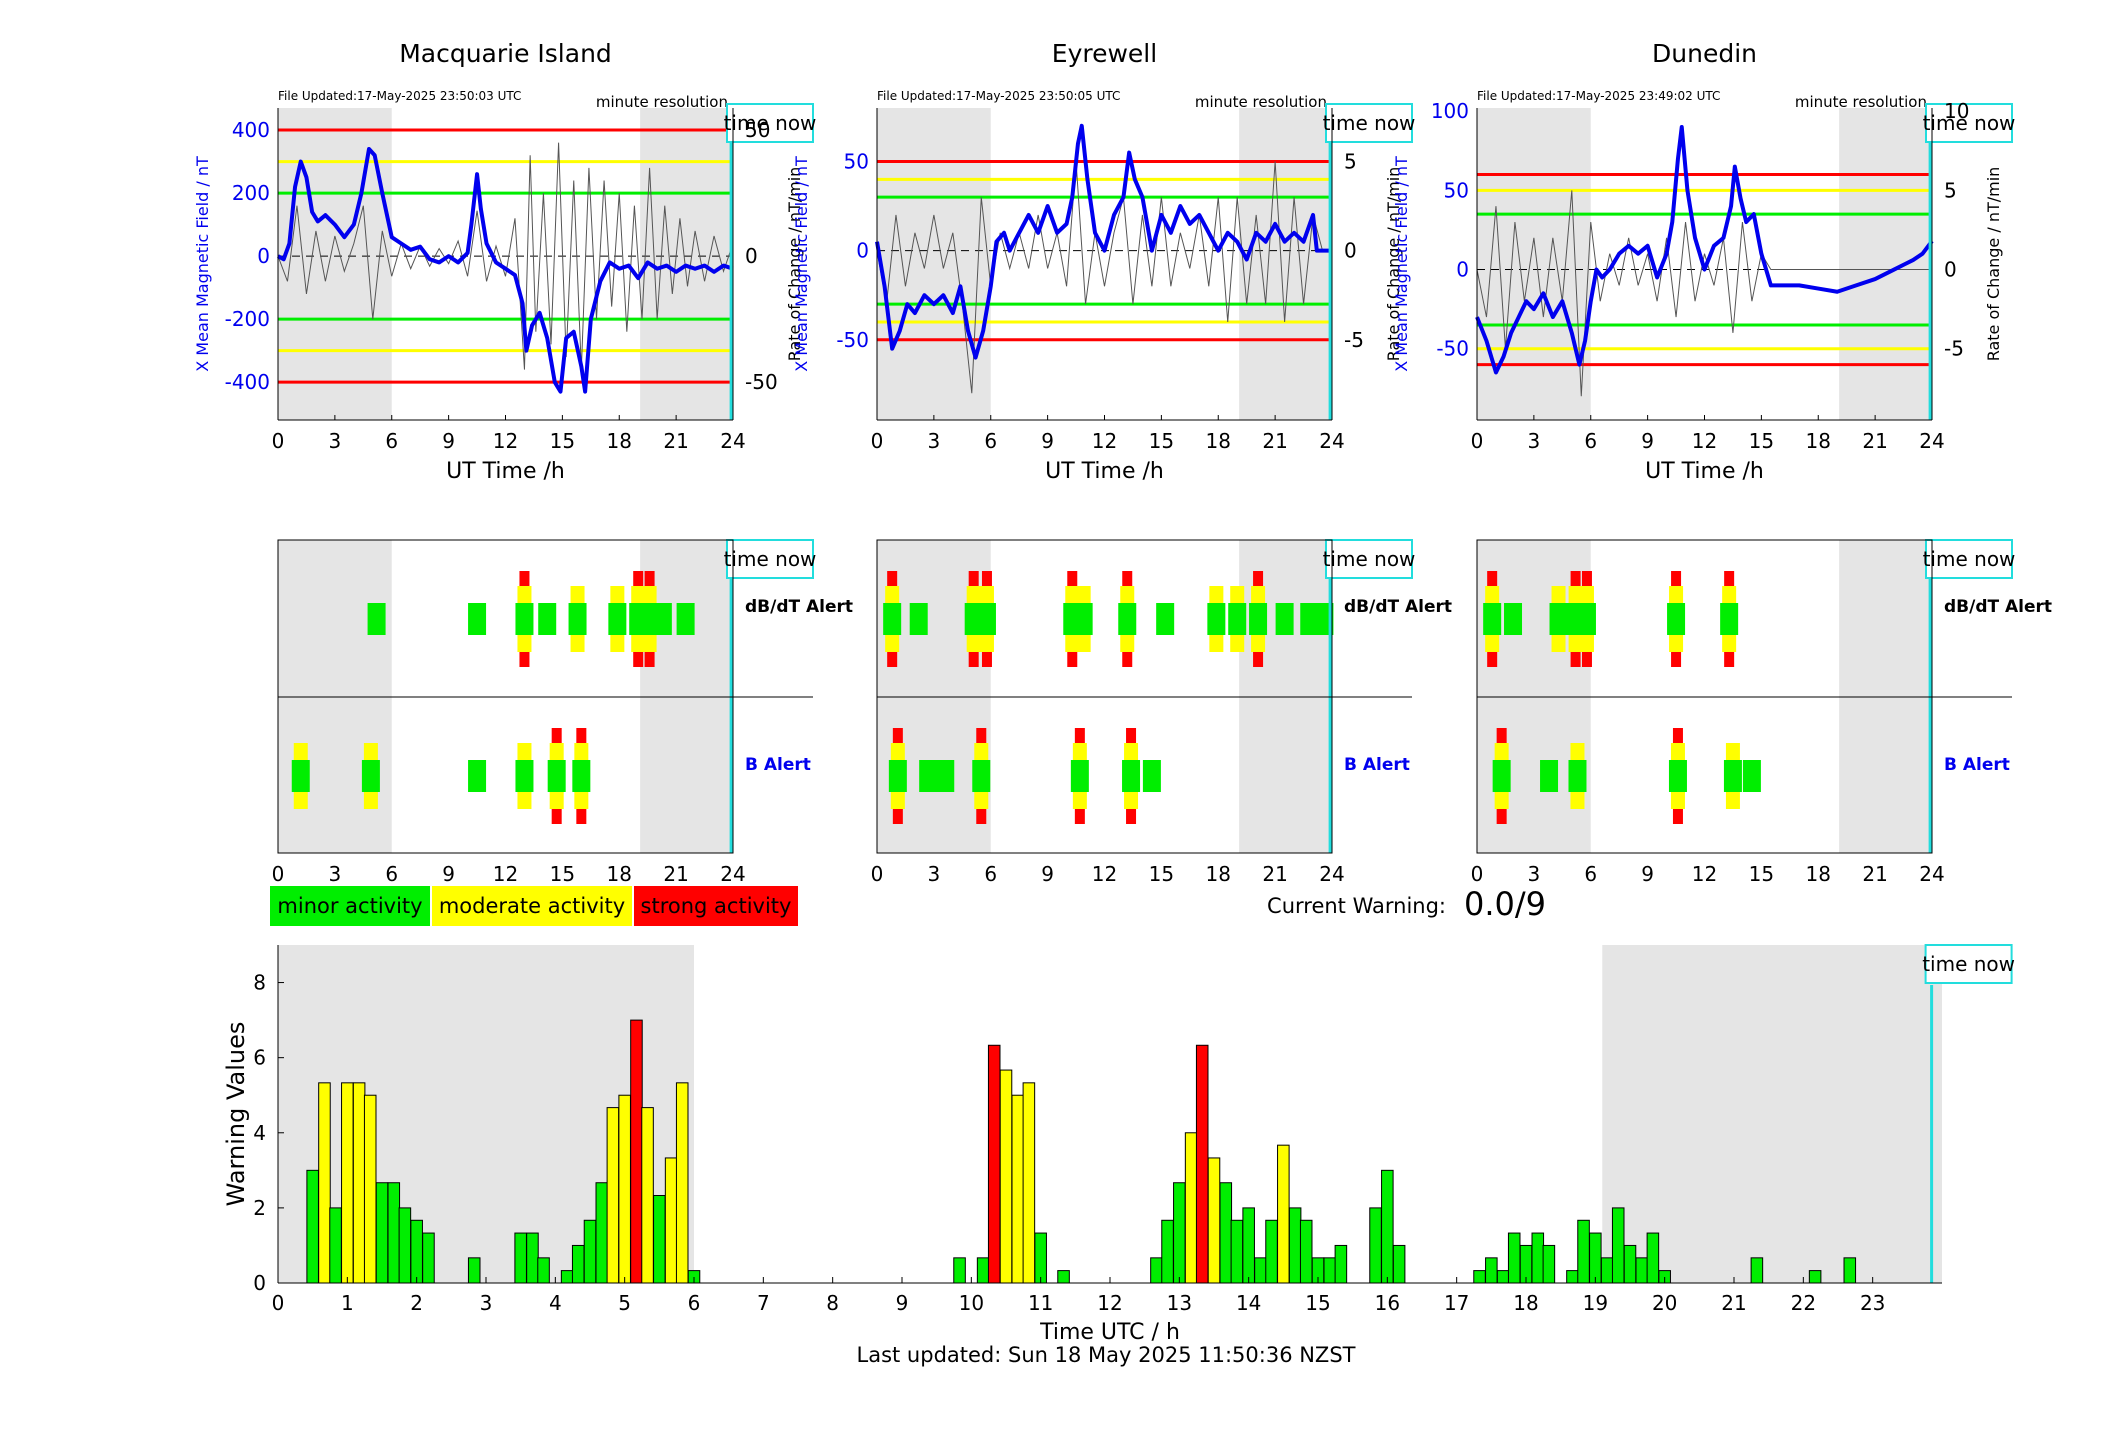  Describe the element at coordinates (761, 382) in the screenshot. I see `right-tick-label: -50` at that location.